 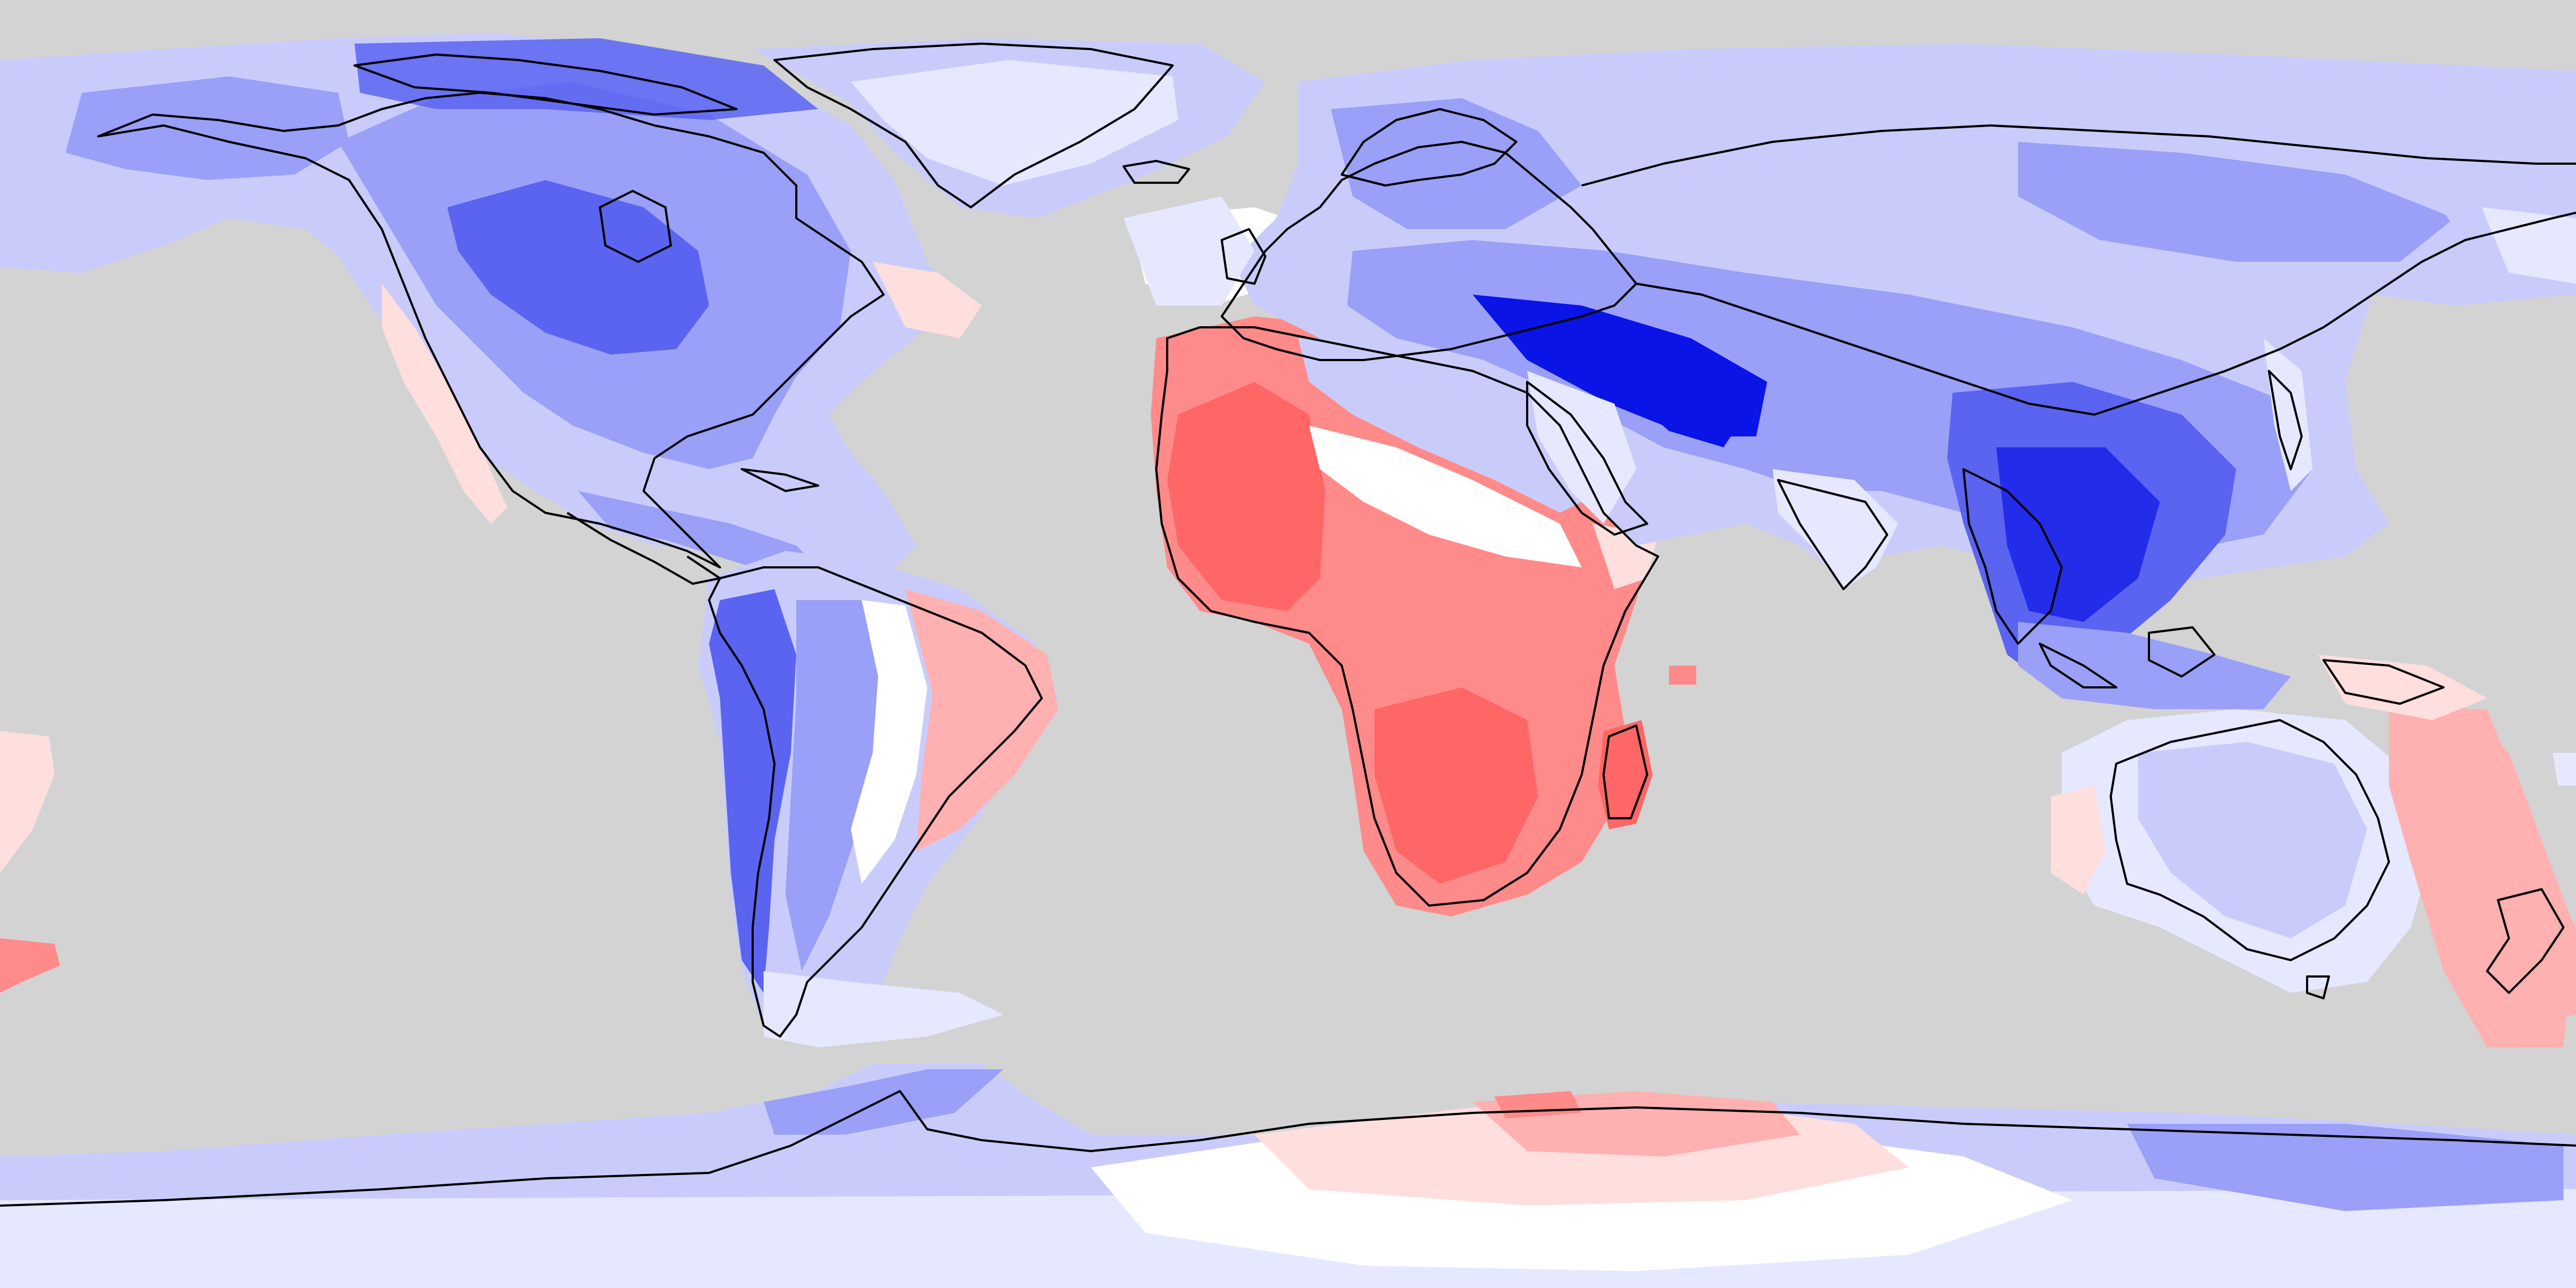 I want to click on coast-arabia, so click(x=1587, y=459).